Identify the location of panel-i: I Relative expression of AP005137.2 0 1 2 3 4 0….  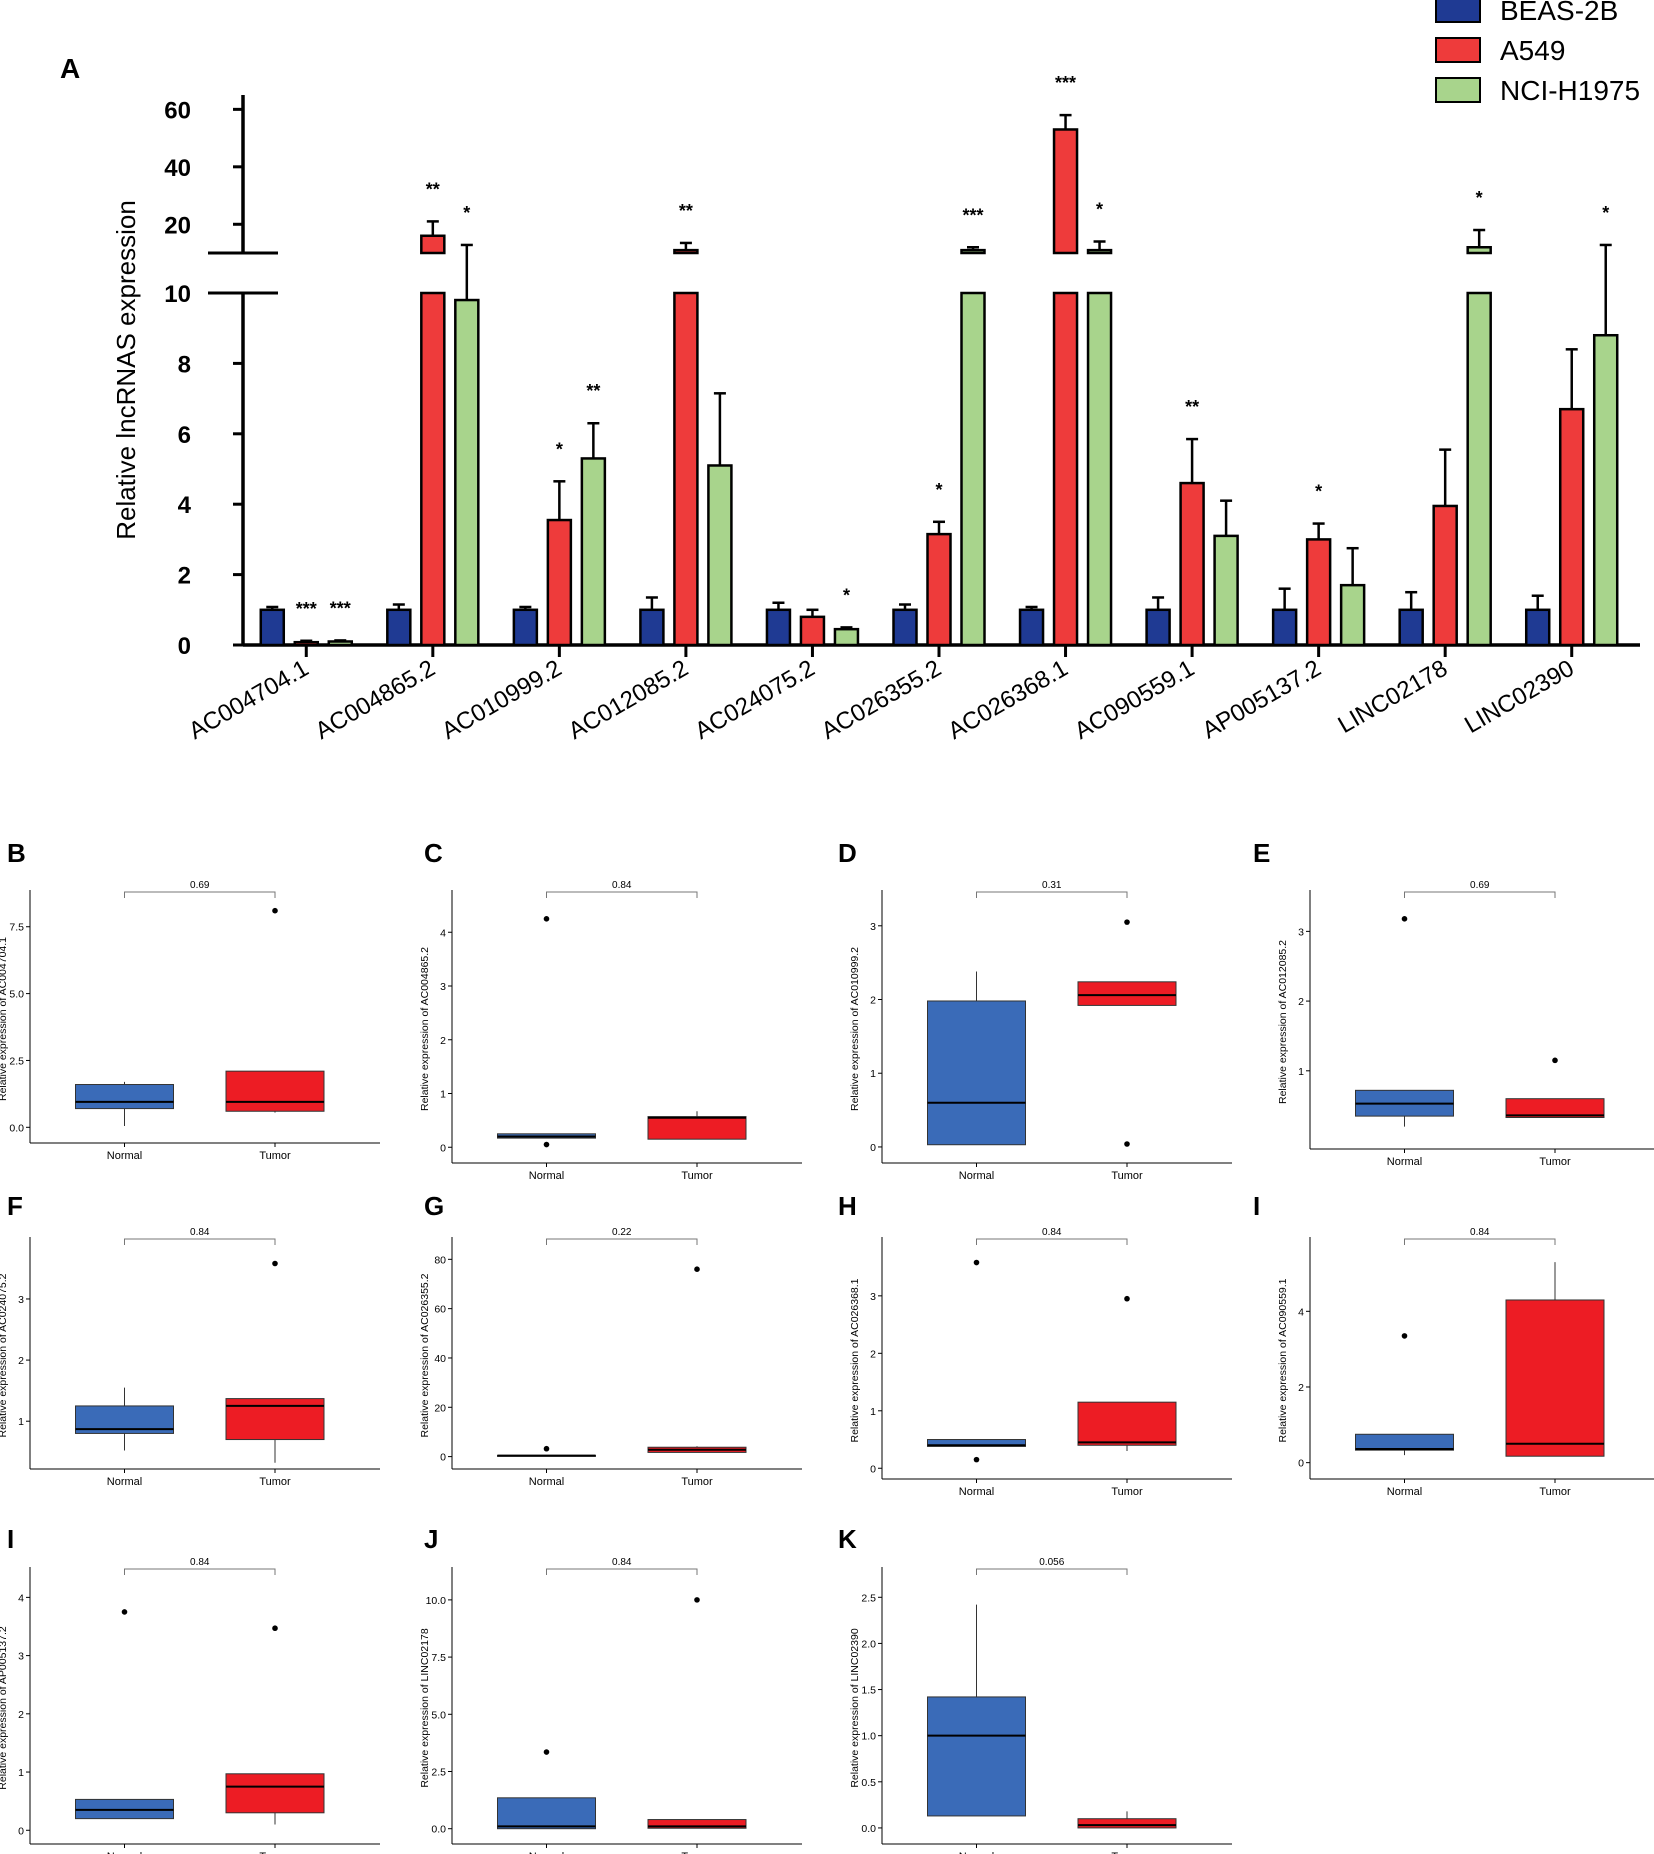
(190, 1689).